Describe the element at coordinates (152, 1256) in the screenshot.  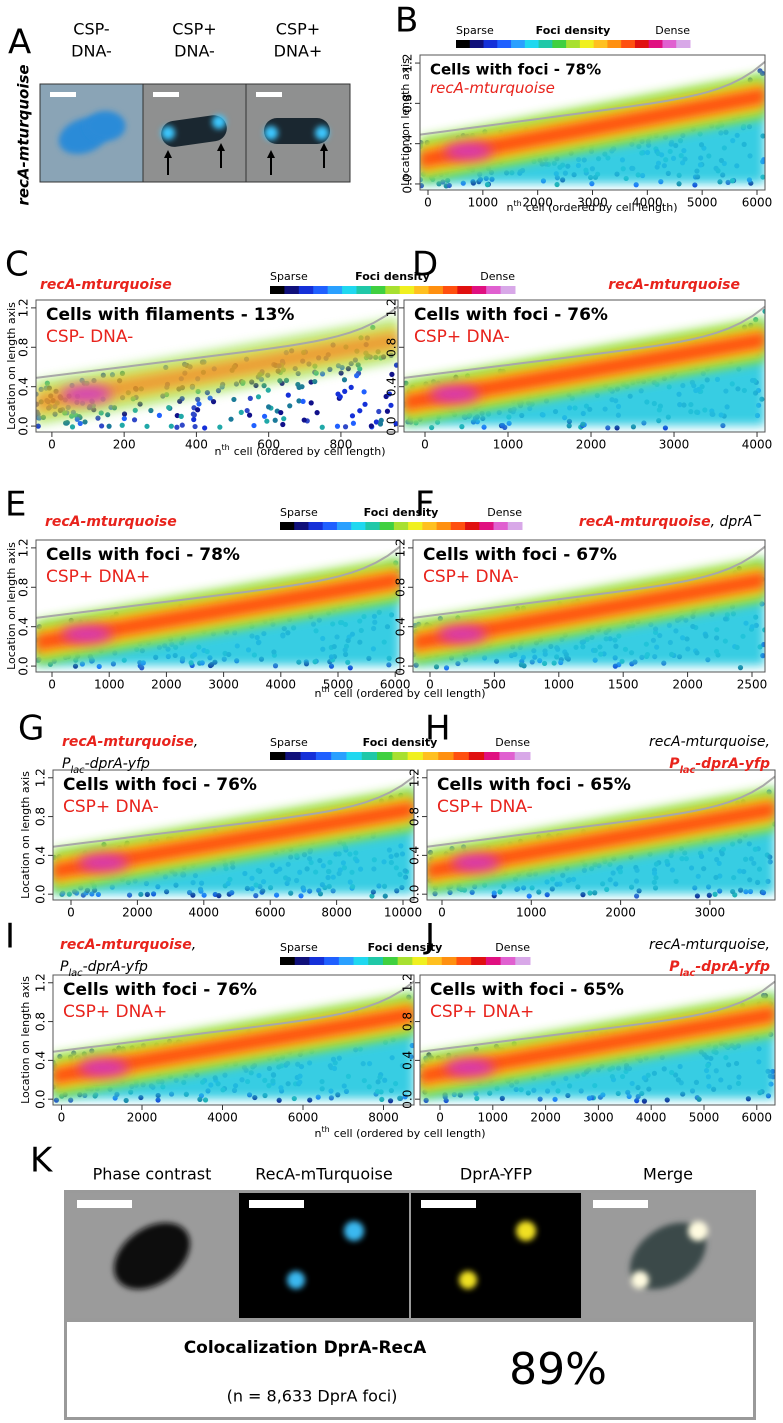
I see `cell` at that location.